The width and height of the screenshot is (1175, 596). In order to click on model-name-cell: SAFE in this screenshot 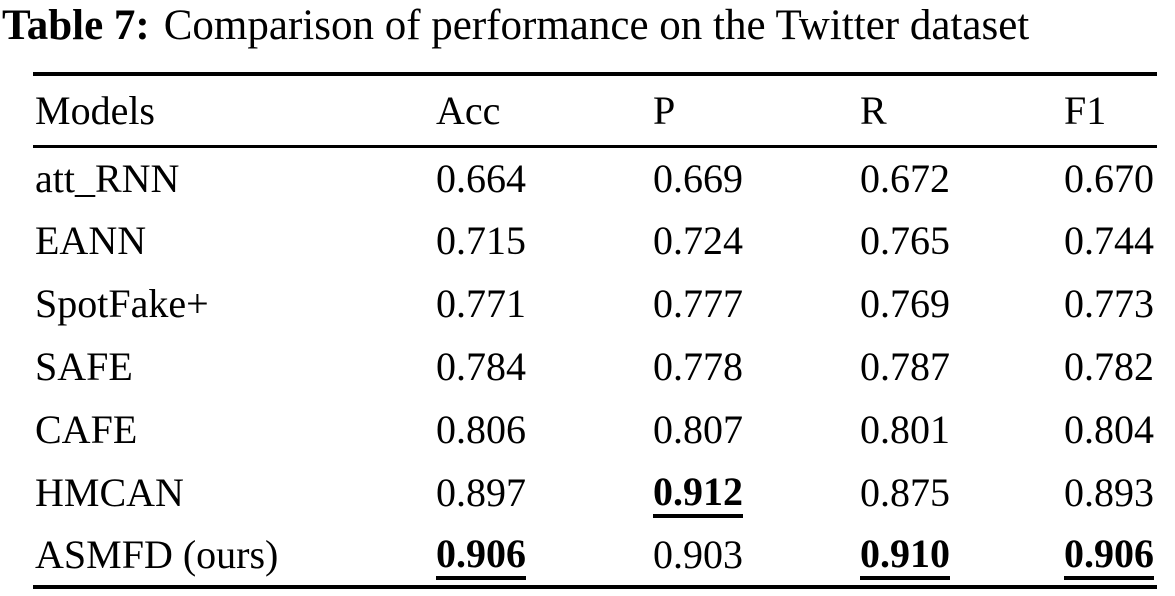, I will do `click(233, 366)`.